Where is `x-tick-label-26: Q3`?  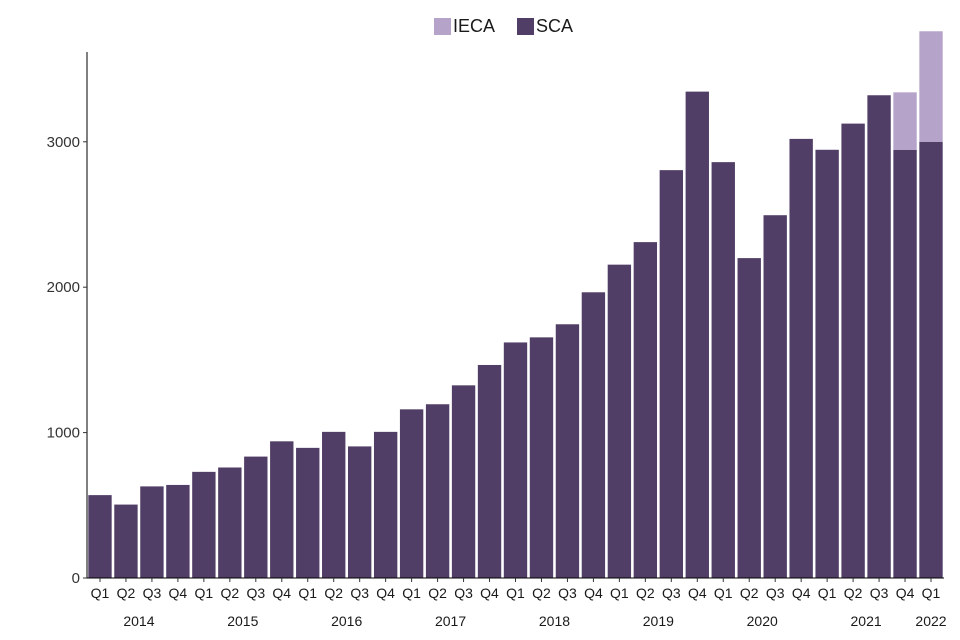 x-tick-label-26: Q3 is located at coordinates (775, 593).